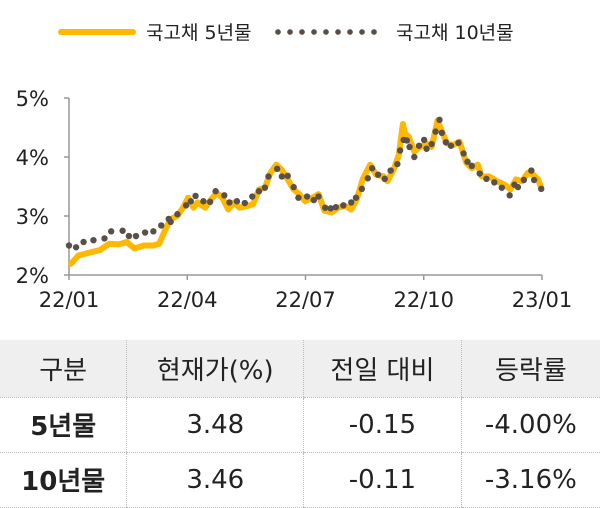  Describe the element at coordinates (63, 480) in the screenshot. I see `cell-name: 10년물` at that location.